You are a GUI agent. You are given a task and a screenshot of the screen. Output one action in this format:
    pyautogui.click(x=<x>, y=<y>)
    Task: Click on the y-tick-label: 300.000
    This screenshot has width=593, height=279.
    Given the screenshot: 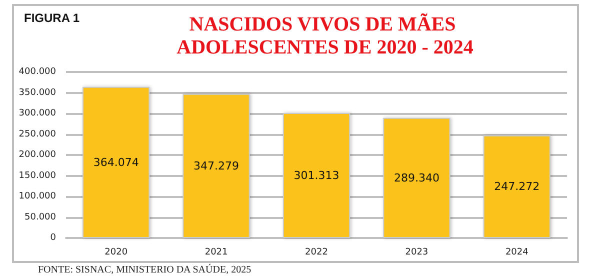 What is the action you would take?
    pyautogui.click(x=37, y=113)
    